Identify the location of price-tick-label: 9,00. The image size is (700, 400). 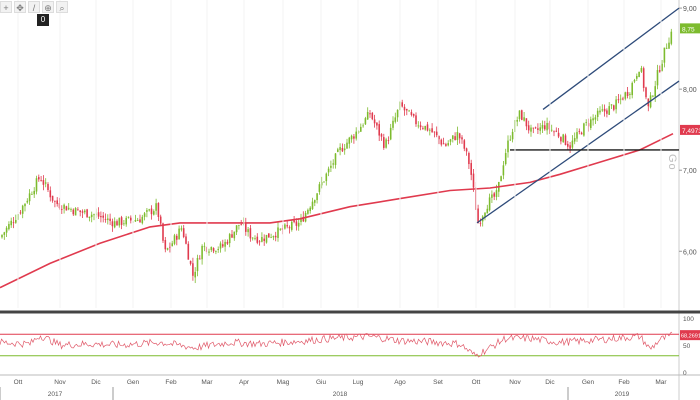
(690, 9).